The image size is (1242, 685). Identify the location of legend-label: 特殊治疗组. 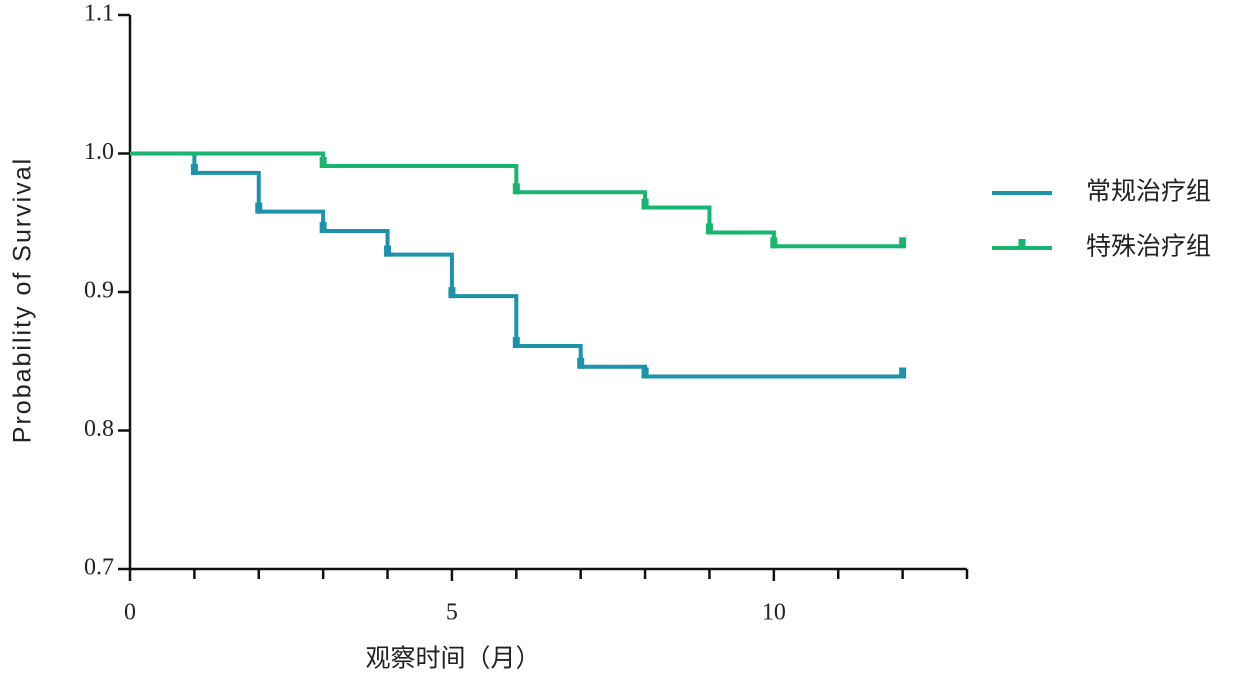
(1148, 247).